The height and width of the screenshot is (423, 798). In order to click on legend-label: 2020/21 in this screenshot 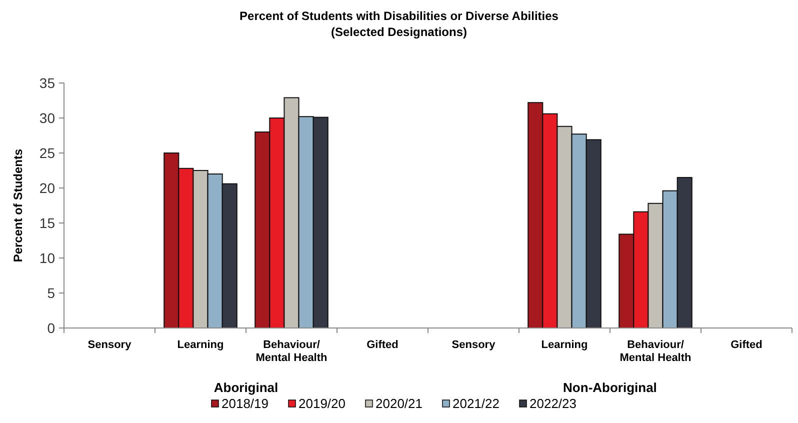, I will do `click(399, 403)`.